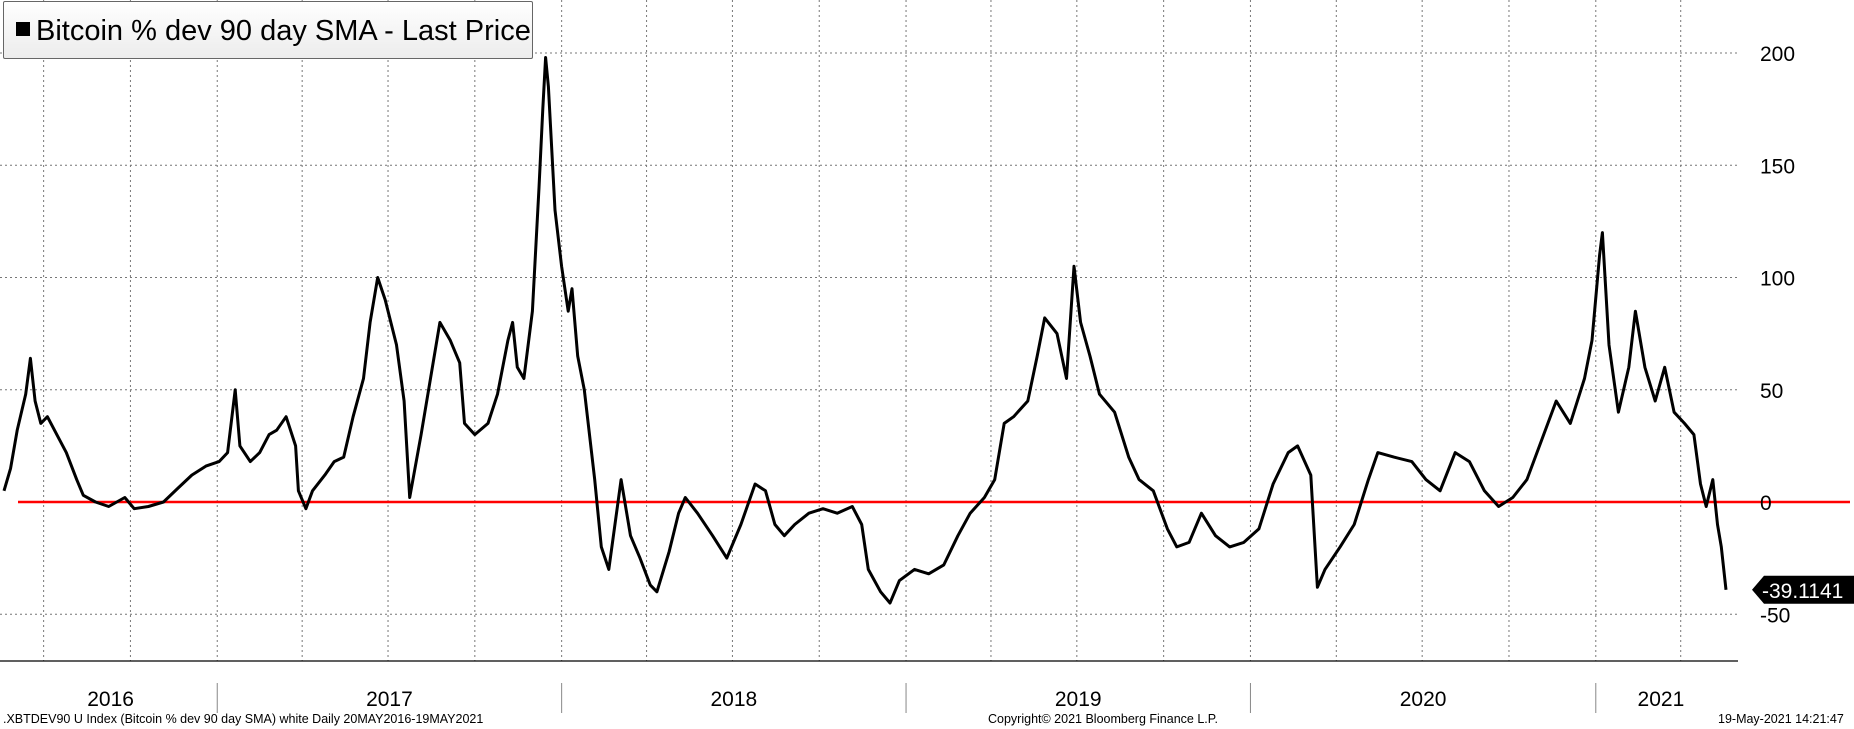 The height and width of the screenshot is (729, 1854). I want to click on y-tick-label: -50, so click(1775, 615).